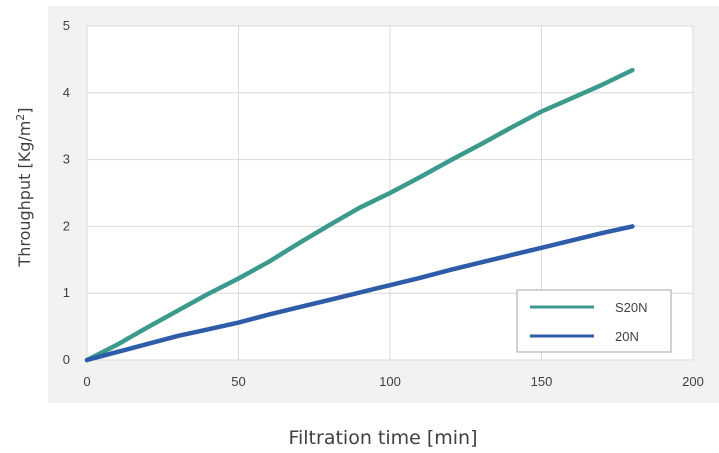 The image size is (719, 453). I want to click on y-tick-label: 0, so click(66, 359).